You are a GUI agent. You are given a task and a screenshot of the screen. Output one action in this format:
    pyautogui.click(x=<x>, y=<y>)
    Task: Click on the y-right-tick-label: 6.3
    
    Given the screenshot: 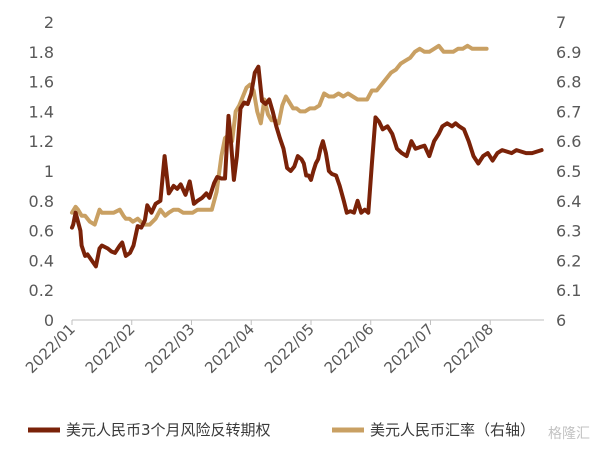 What is the action you would take?
    pyautogui.click(x=568, y=231)
    